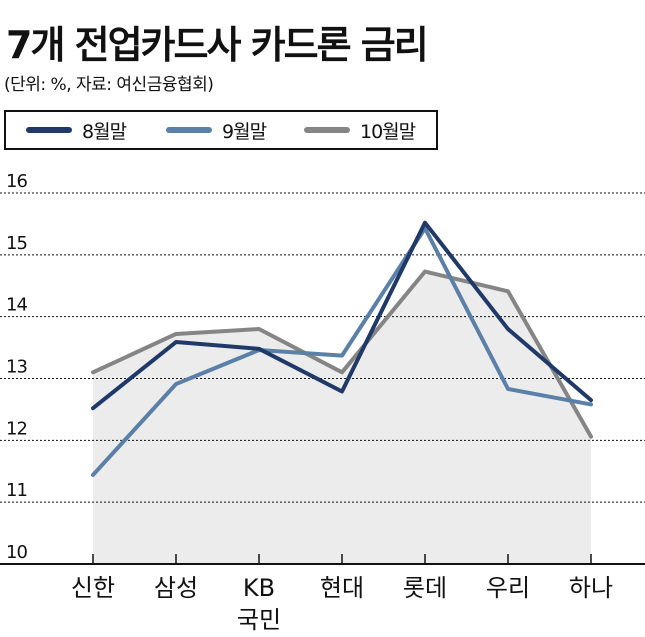 Image resolution: width=645 pixels, height=637 pixels. I want to click on legend-item-aug: 8월말, so click(76, 130).